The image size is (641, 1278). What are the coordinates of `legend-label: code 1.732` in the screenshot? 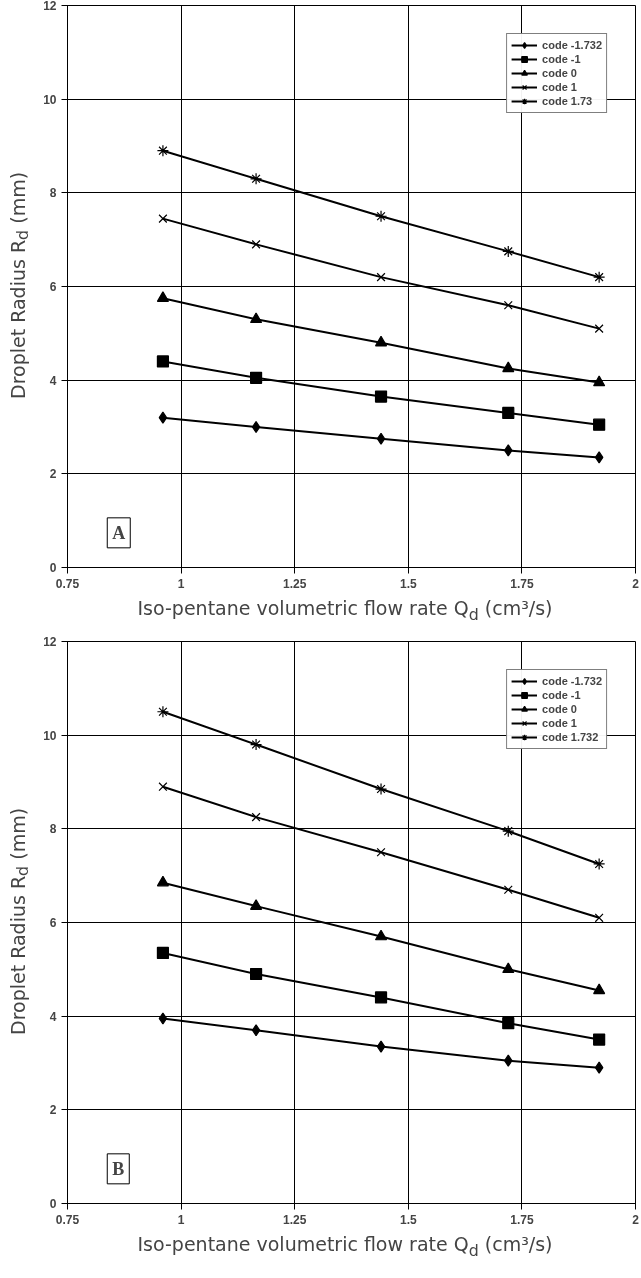 It's located at (570, 737).